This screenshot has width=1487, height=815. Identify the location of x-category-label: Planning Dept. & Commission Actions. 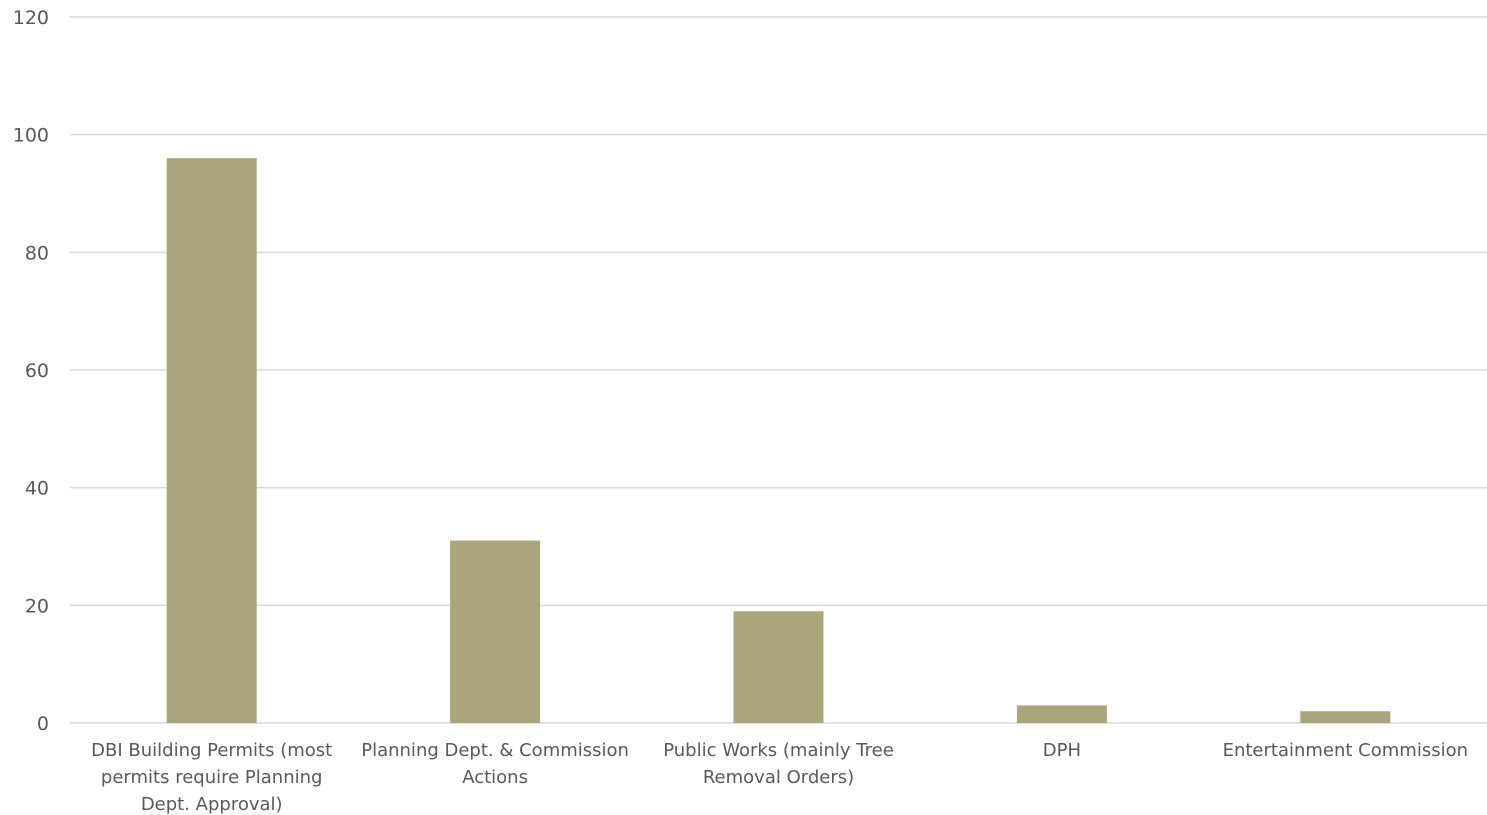
(495, 764).